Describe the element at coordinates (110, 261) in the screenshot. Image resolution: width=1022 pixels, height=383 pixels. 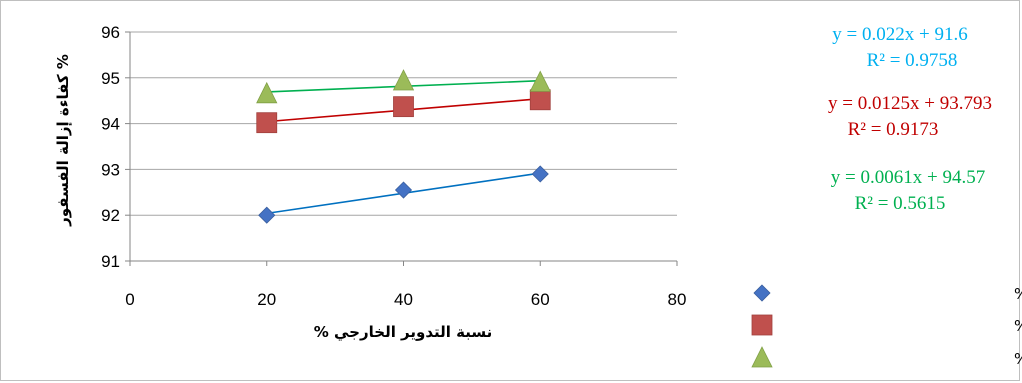
I see `y-tick-label: 91` at that location.